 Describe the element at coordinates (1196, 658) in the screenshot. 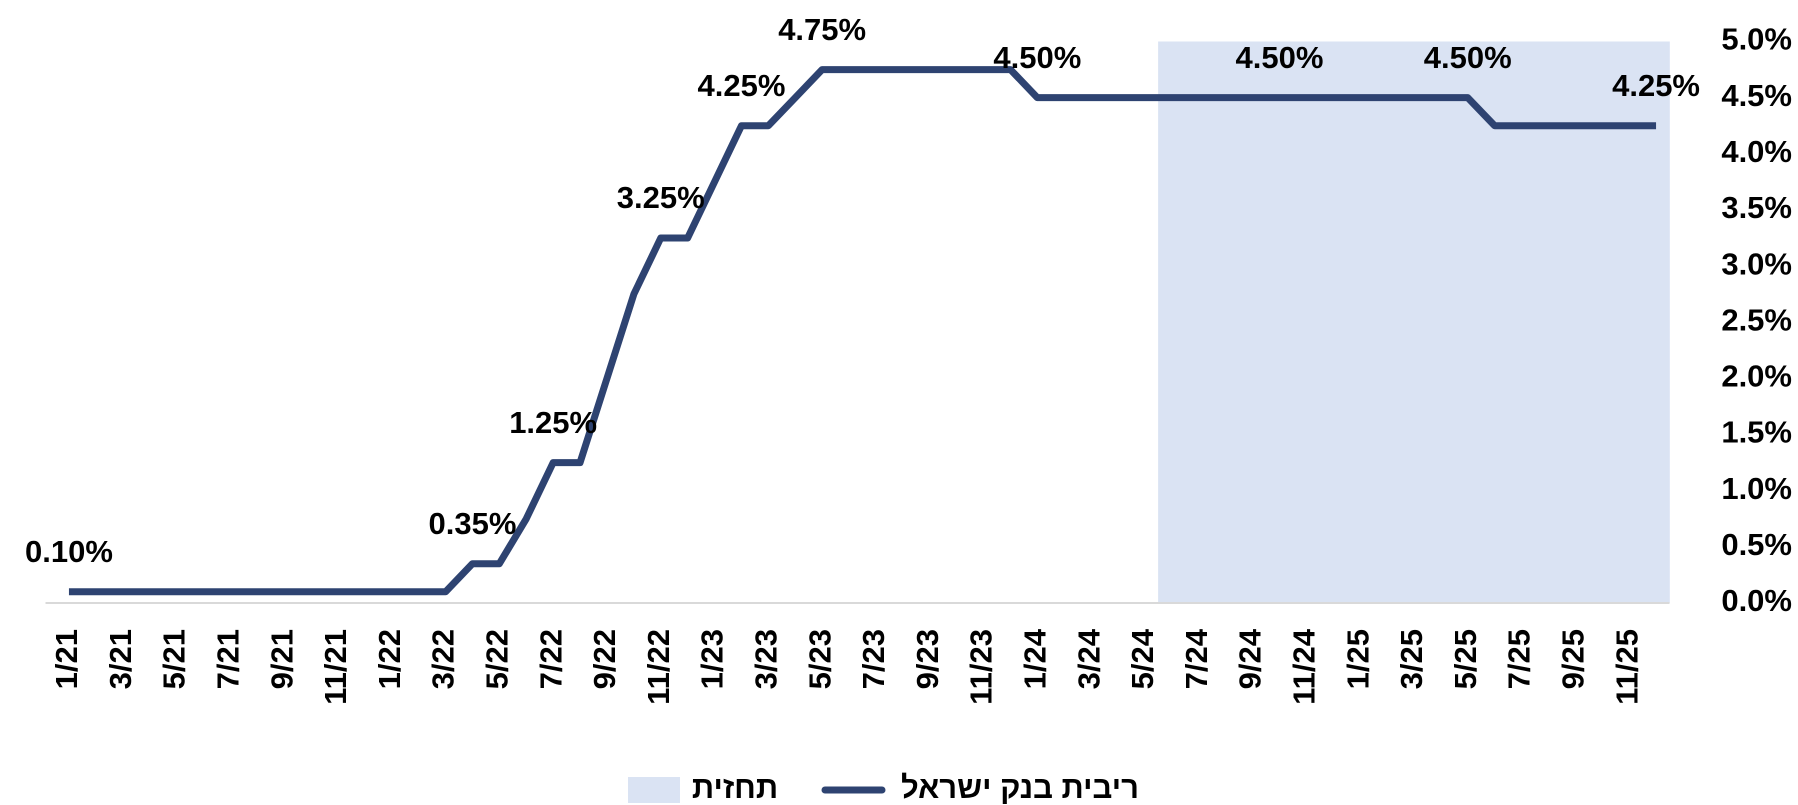

I see `x-tick-label: 7/24` at that location.